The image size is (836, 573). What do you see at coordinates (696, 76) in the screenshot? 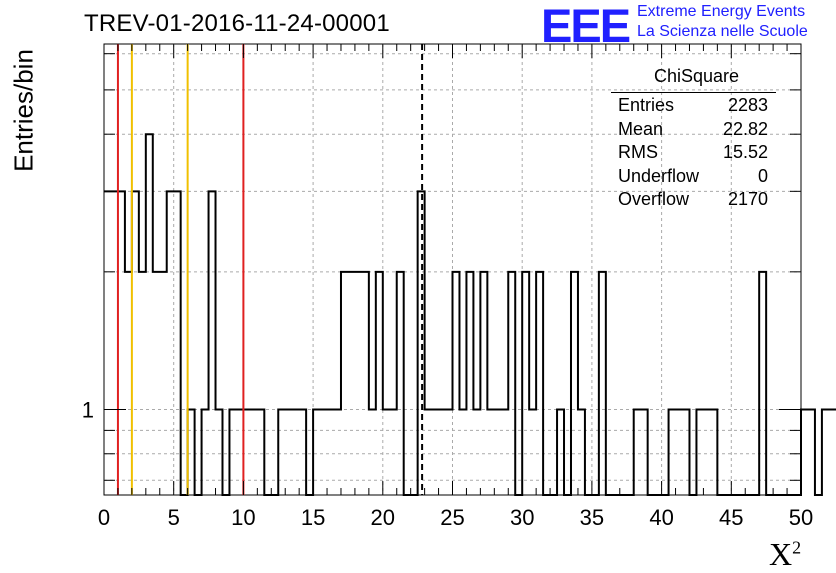
I see `stats-box-title: ChiSquare` at bounding box center [696, 76].